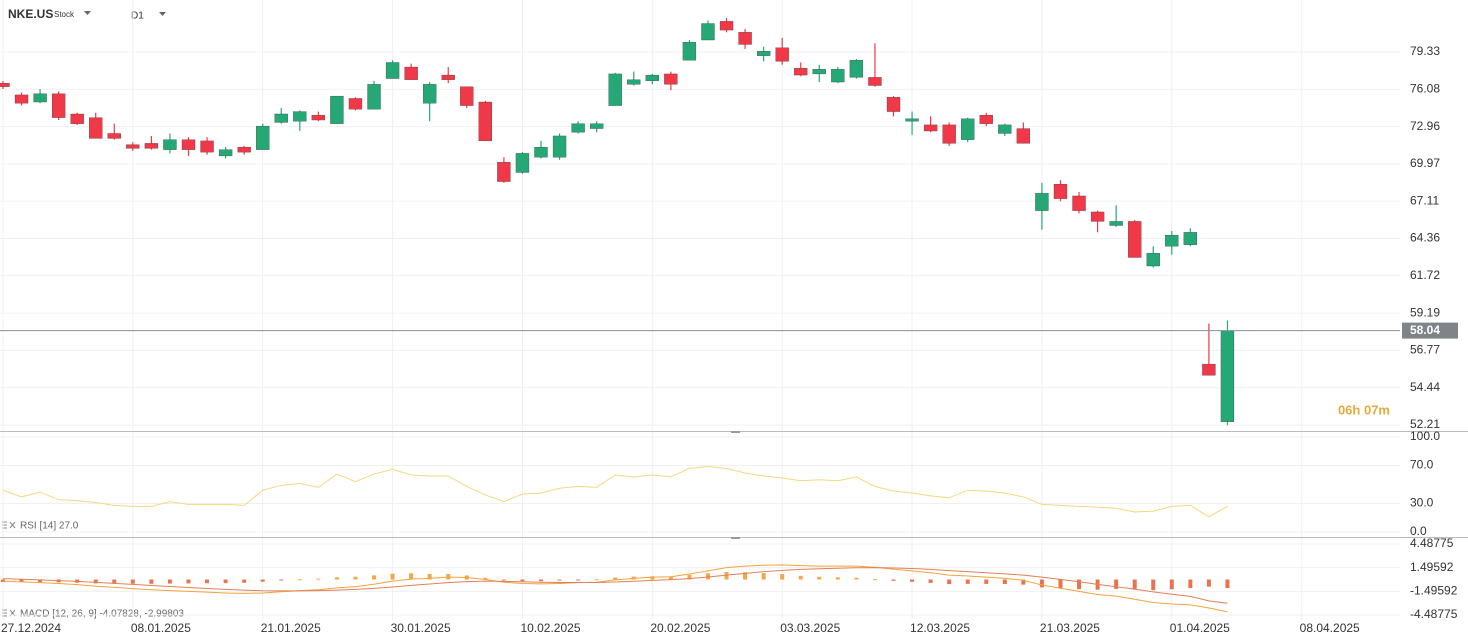  What do you see at coordinates (137, 16) in the screenshot?
I see `timeframe: D1` at bounding box center [137, 16].